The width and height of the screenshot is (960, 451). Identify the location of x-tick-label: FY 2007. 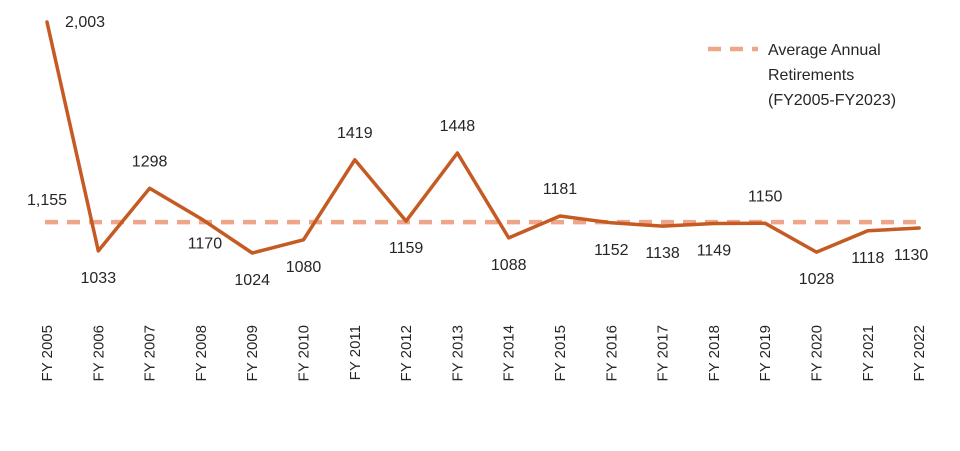
(150, 353).